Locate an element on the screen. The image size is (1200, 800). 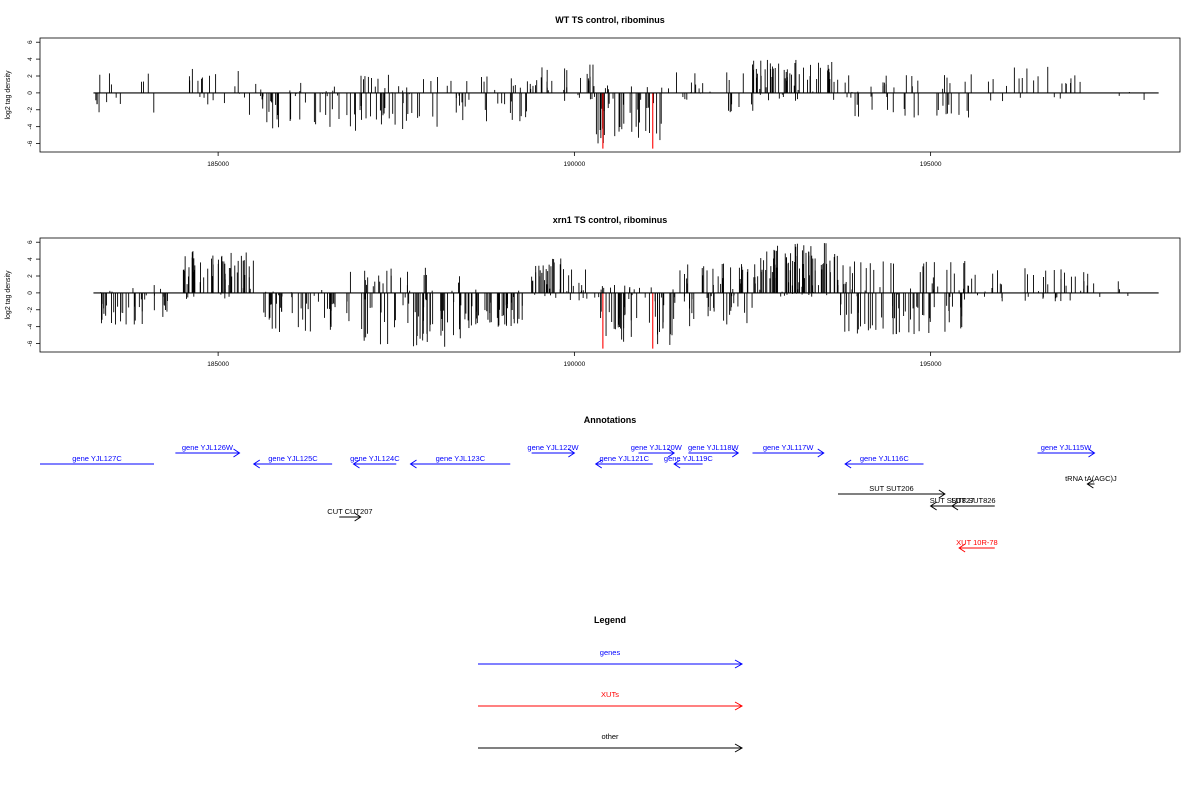
wt-plot-frame is located at coordinates (610, 95).